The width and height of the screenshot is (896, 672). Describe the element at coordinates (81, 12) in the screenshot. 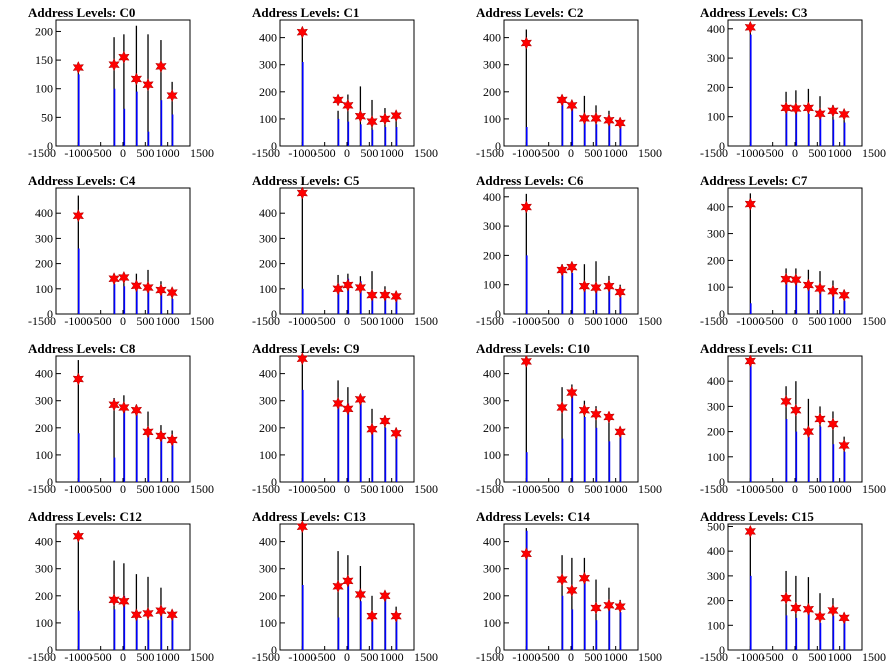

I see `chart-title: Address Levels: C0` at that location.